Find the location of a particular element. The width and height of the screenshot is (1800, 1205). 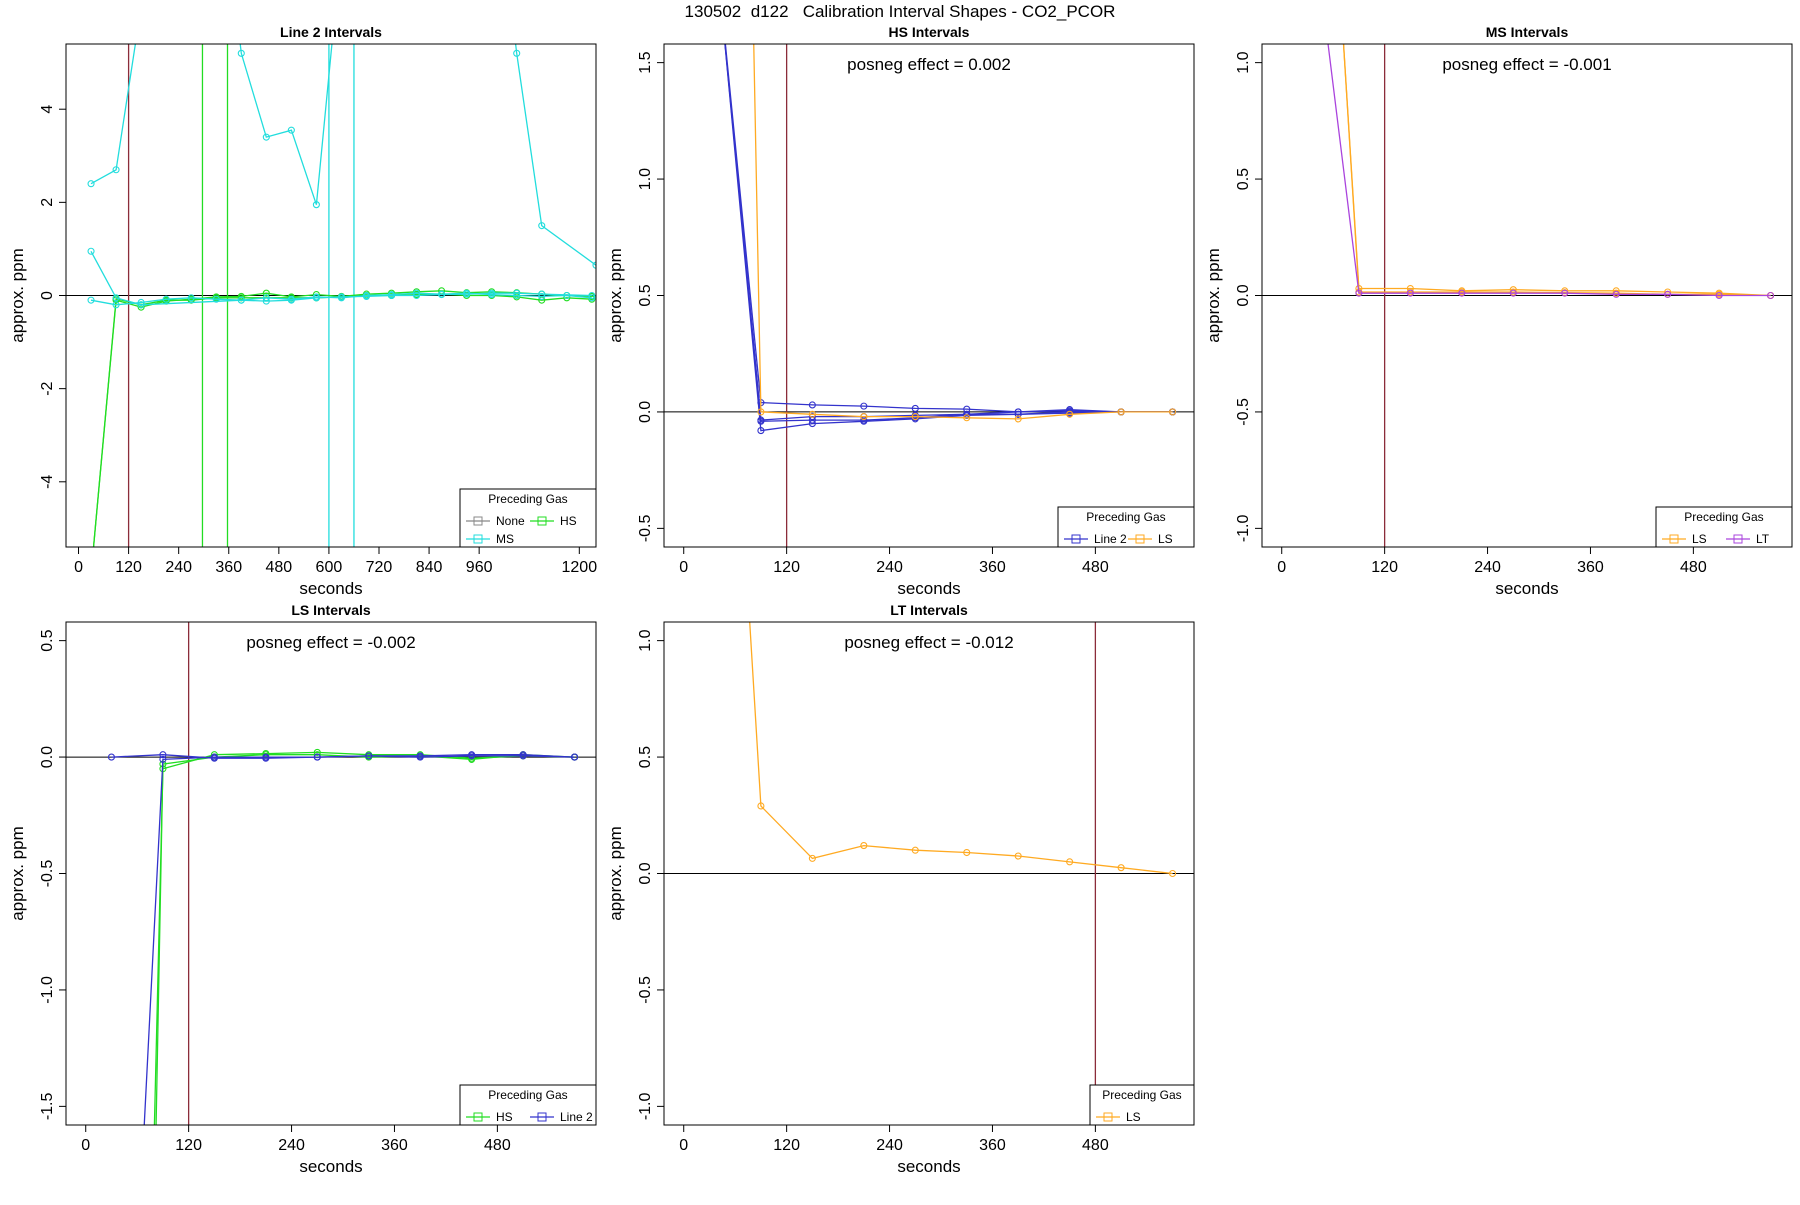

legend-entry-label: None is located at coordinates (510, 521).